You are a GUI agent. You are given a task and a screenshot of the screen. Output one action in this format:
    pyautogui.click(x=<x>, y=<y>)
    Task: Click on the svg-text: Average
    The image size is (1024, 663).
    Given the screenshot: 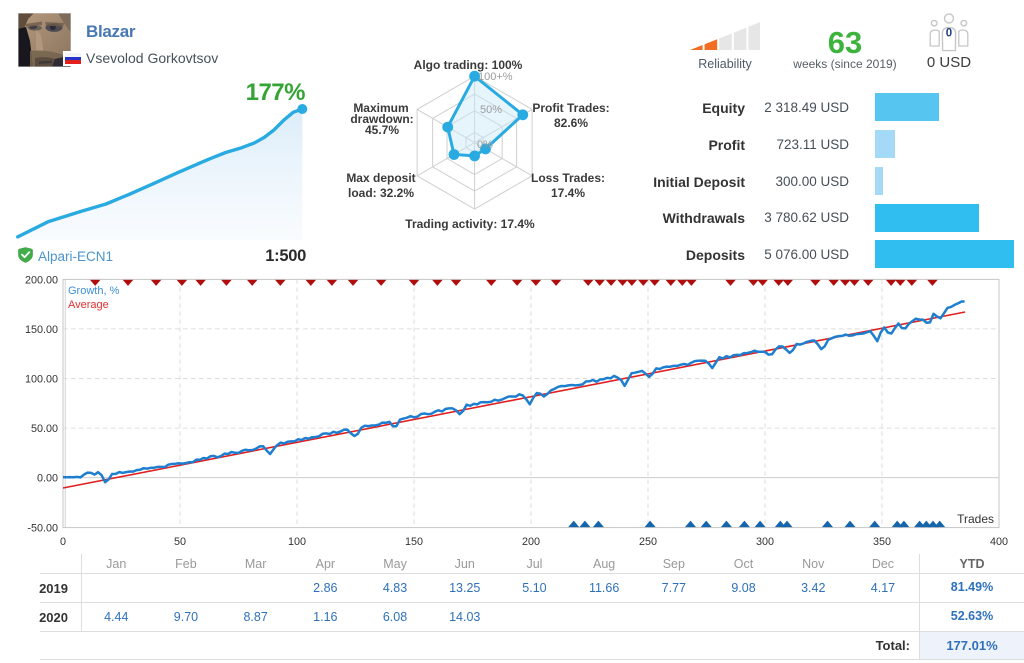 What is the action you would take?
    pyautogui.click(x=88, y=305)
    